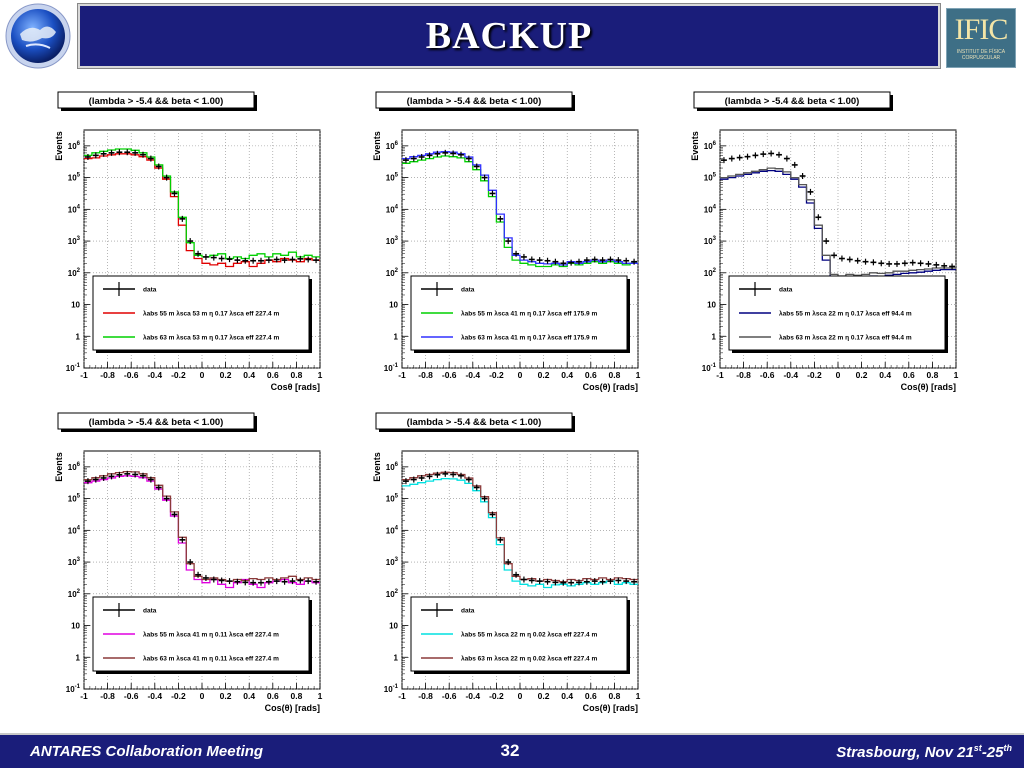 The width and height of the screenshot is (1024, 768). Describe the element at coordinates (981, 55) in the screenshot. I see `ific-logo-subtext: INSTITUT DE FÍSICA CORPUSCULAR` at that location.